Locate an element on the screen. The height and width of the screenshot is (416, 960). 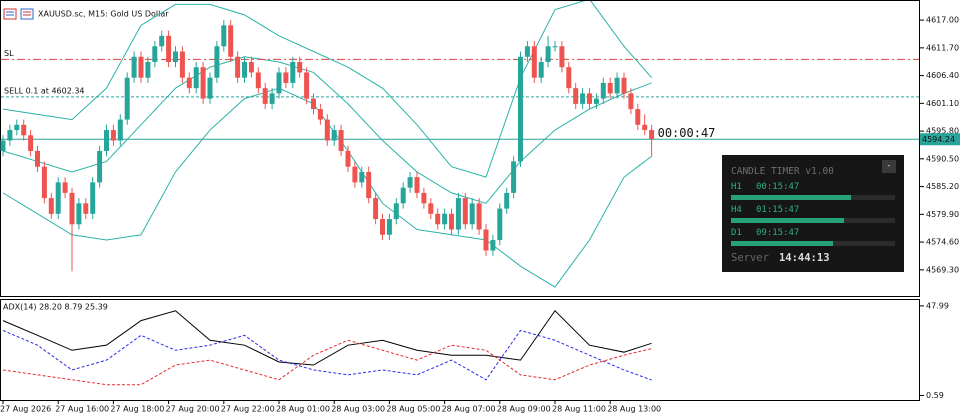
adx-title: ADX(14) 28.20 8.79 25.39 is located at coordinates (55, 307).